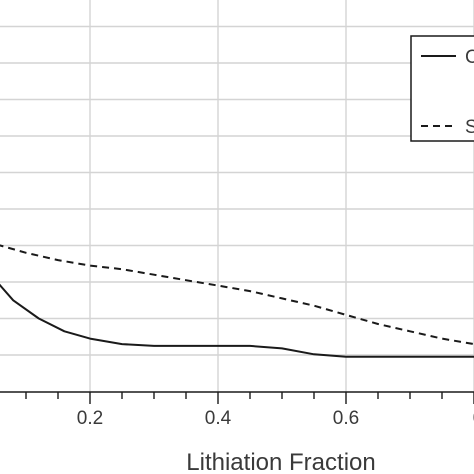 Image resolution: width=474 pixels, height=474 pixels. What do you see at coordinates (275, 418) in the screenshot?
I see `x-tick-labels: 0.2 0.4 0.6 0` at bounding box center [275, 418].